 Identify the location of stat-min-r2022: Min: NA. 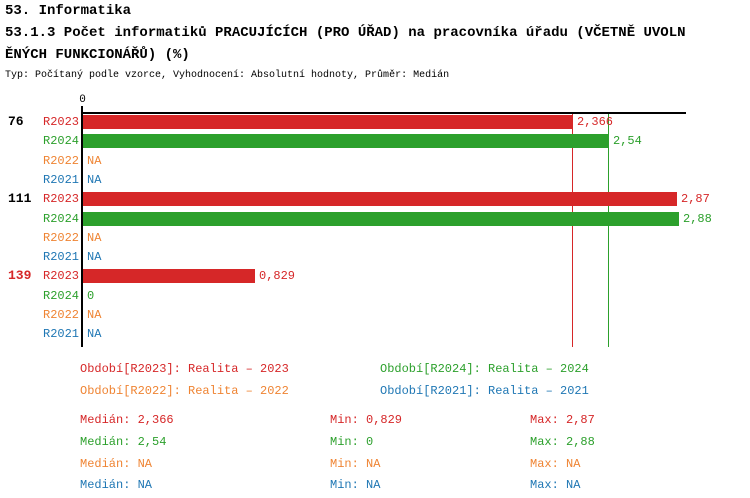
(355, 464).